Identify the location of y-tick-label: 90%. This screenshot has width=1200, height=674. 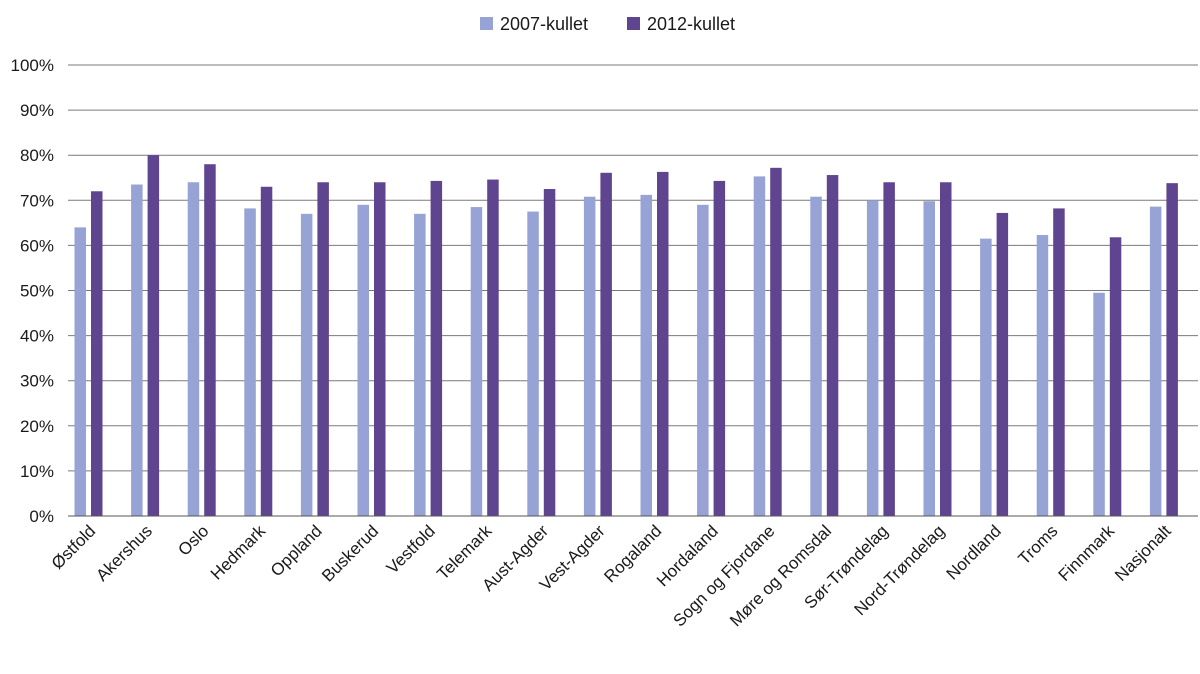
(37, 110).